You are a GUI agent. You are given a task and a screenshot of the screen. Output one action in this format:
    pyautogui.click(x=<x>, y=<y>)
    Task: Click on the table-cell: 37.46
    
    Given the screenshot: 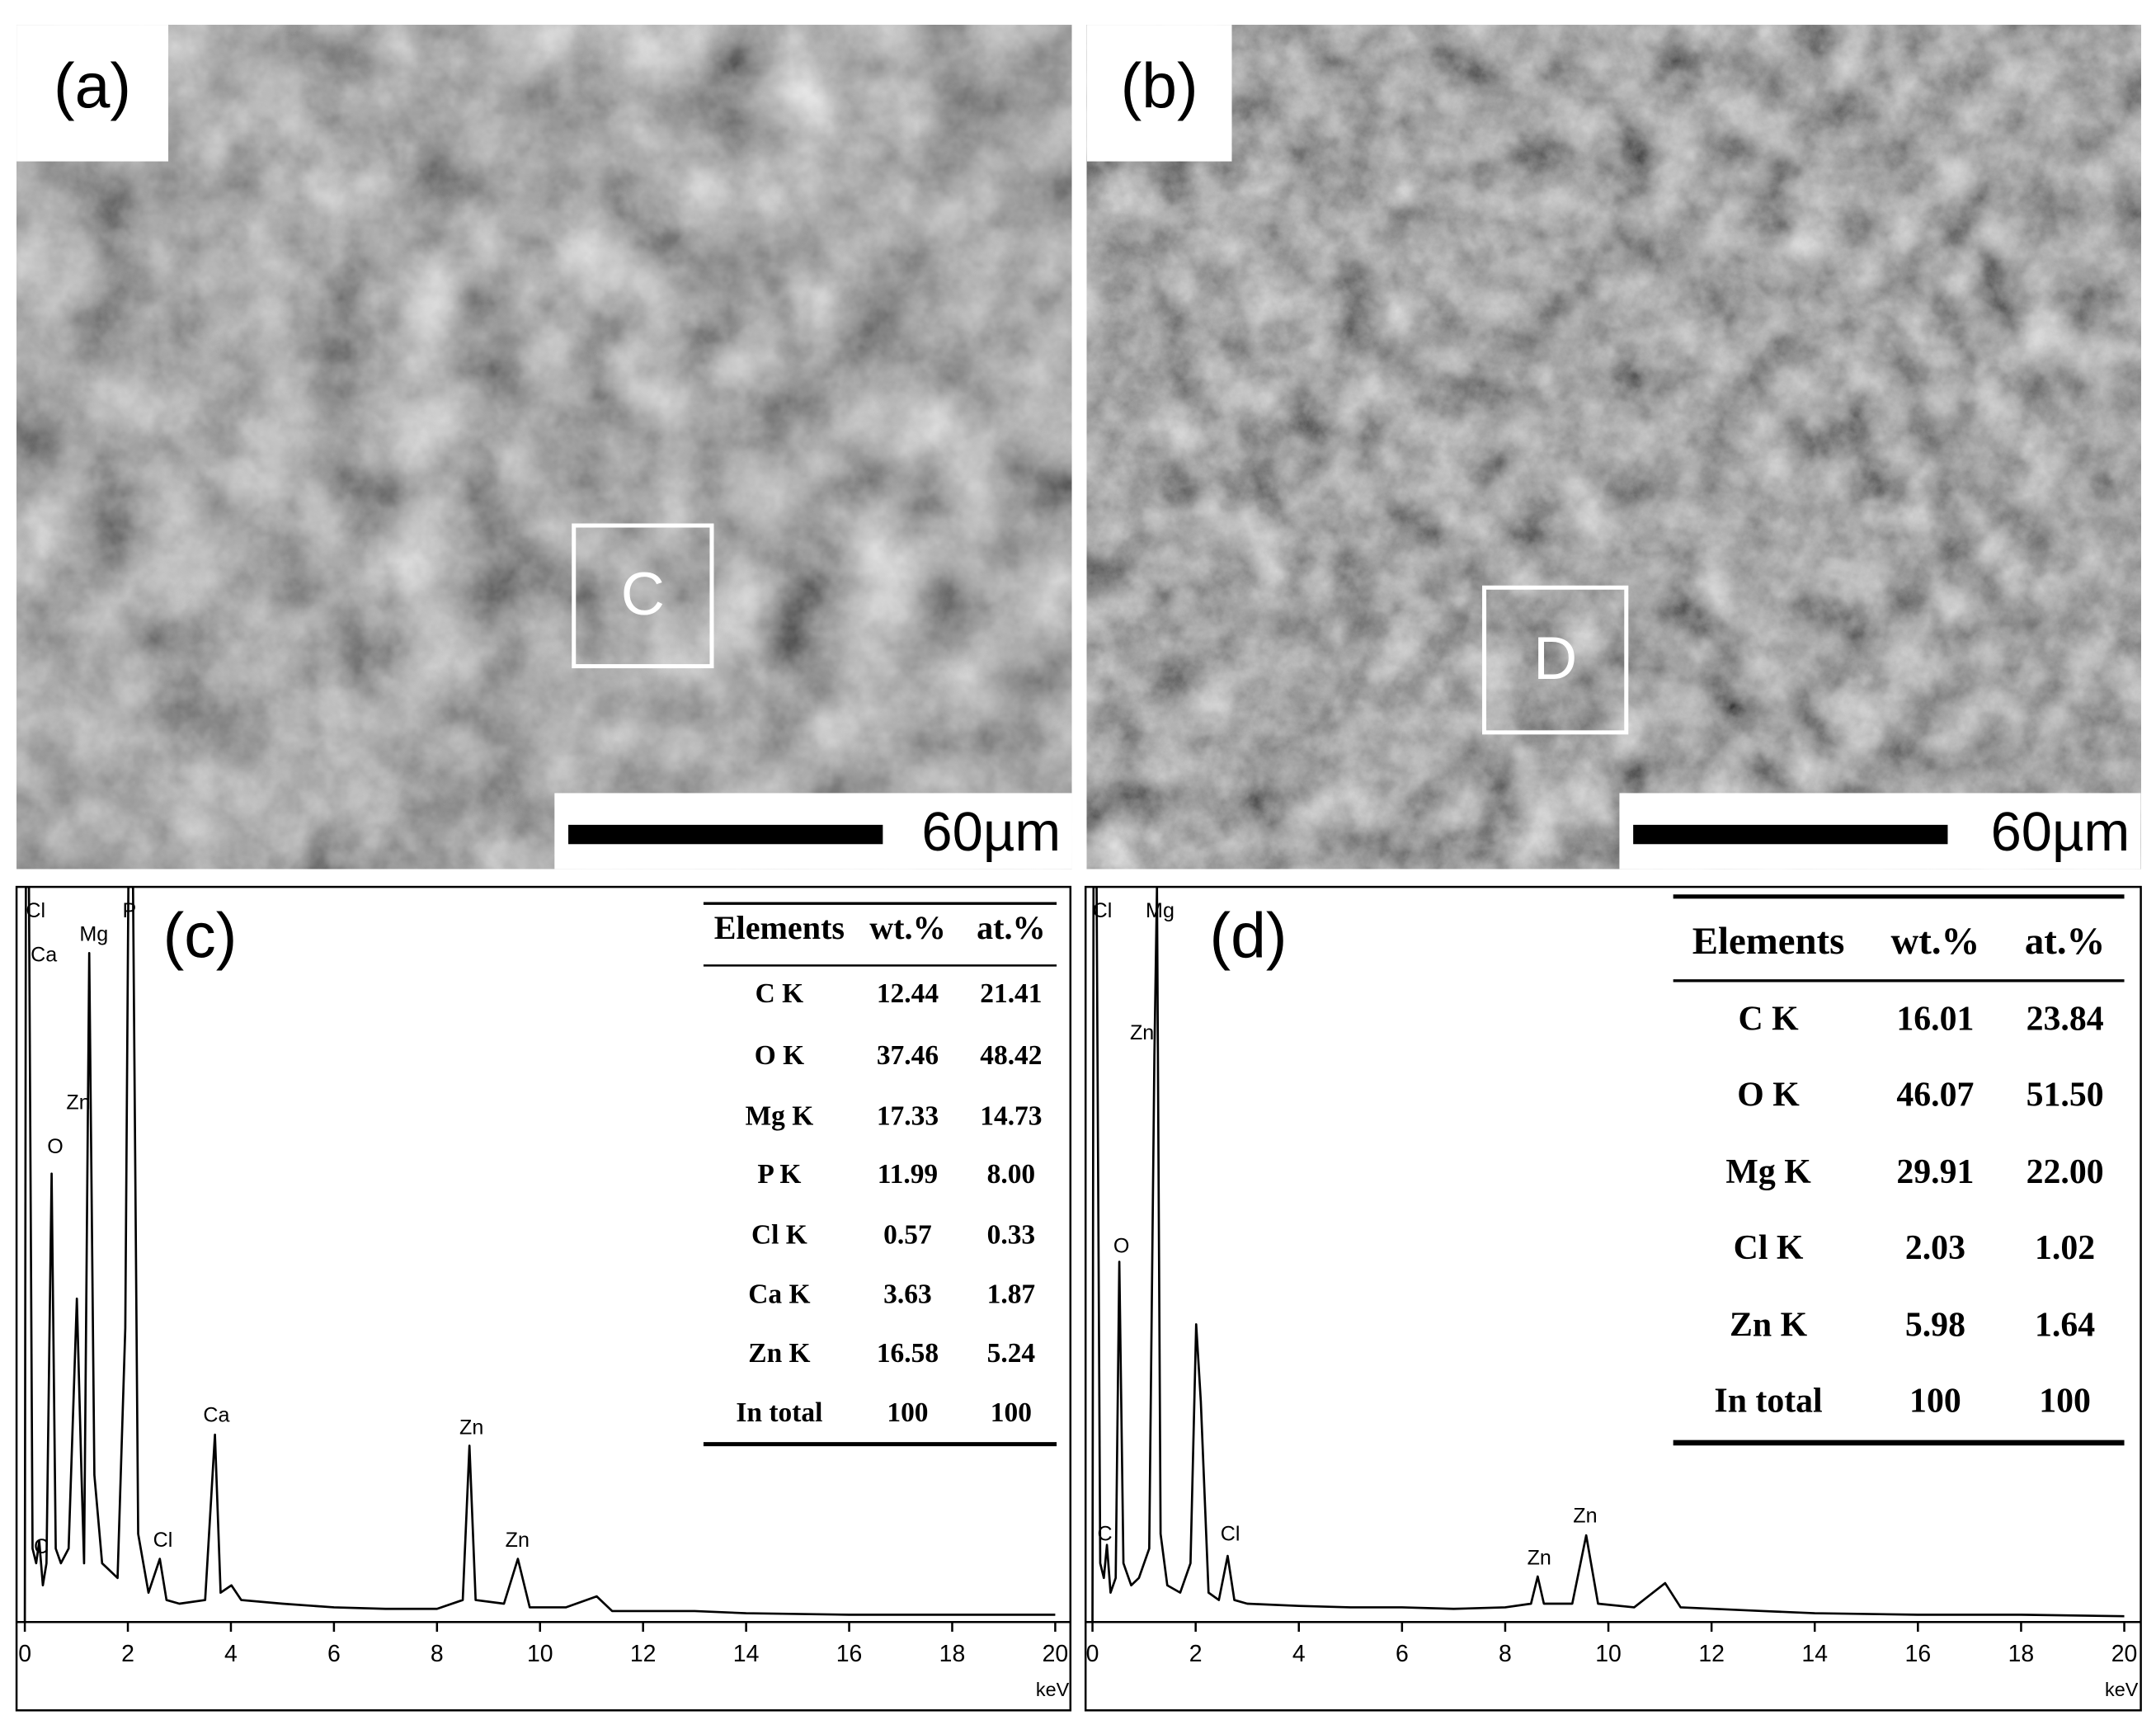 What is the action you would take?
    pyautogui.click(x=908, y=1055)
    